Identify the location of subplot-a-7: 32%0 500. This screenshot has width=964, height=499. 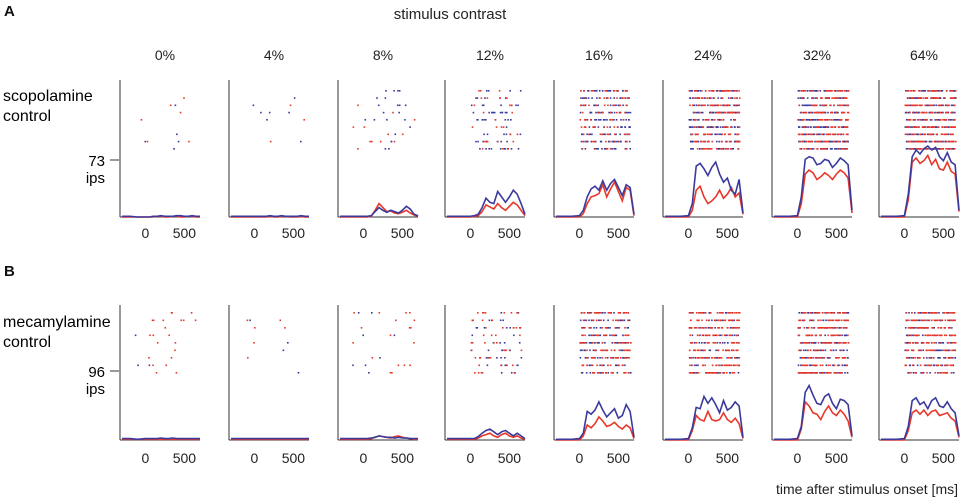
(812, 144).